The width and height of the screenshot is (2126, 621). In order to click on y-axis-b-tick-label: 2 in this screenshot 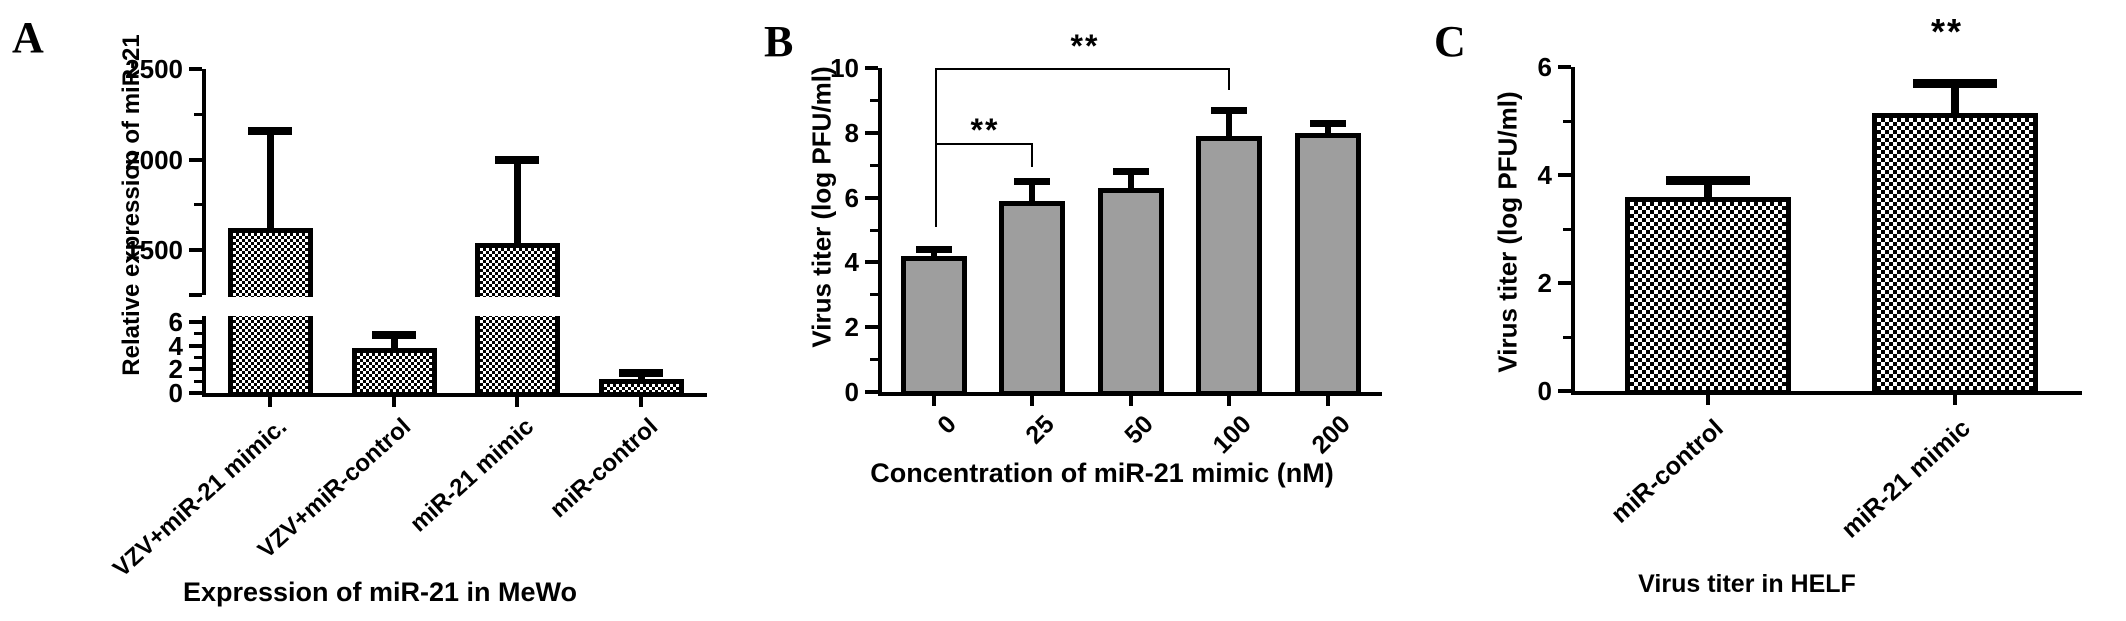, I will do `click(851, 327)`.